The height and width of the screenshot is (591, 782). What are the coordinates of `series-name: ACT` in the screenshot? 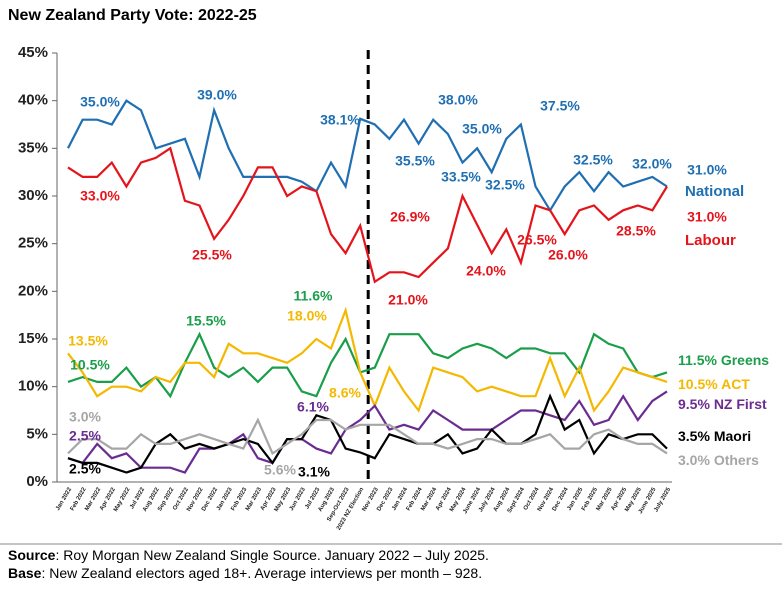 It's located at (735, 384).